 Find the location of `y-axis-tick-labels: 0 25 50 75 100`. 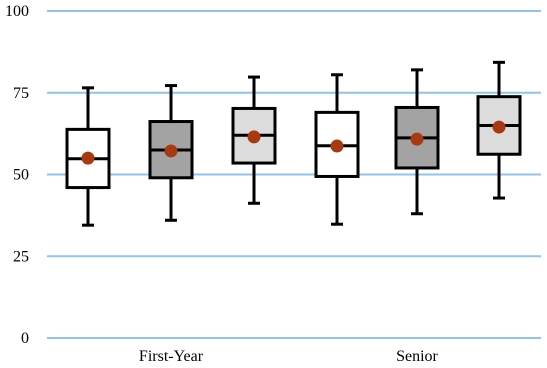

y-axis-tick-labels: 0 25 50 75 100 is located at coordinates (17, 175).